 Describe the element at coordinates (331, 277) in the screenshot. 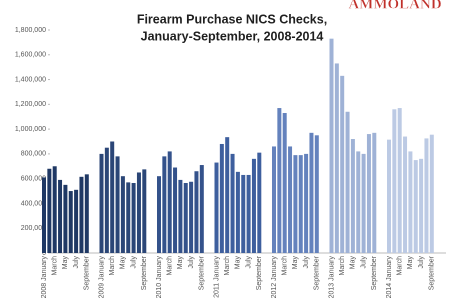

I see `x-tick-label: 2013 January` at that location.